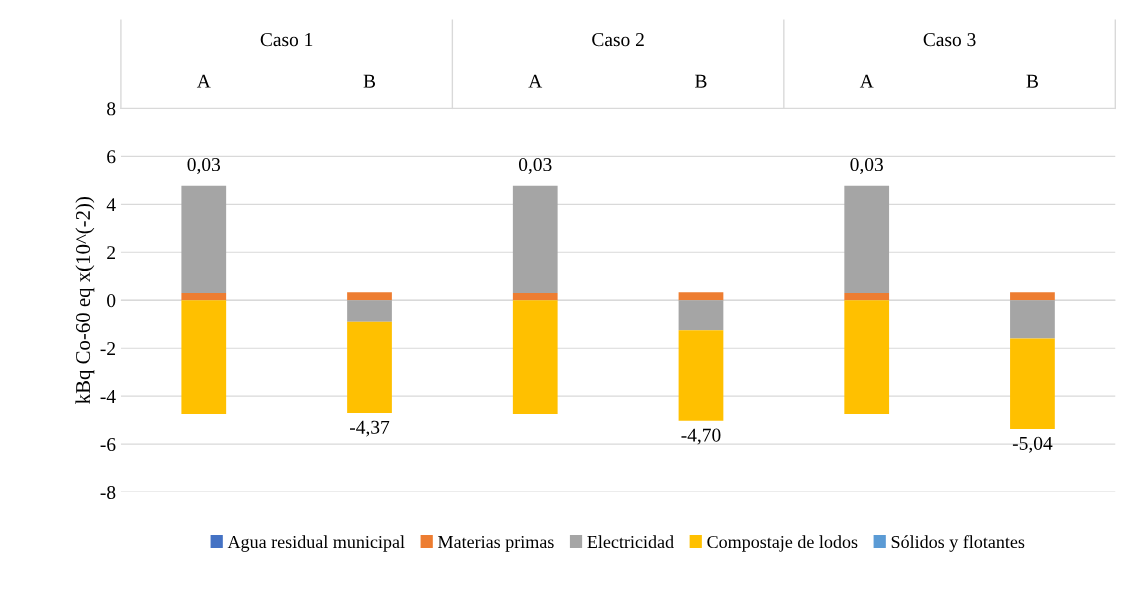  I want to click on total-label: -4,70, so click(701, 436).